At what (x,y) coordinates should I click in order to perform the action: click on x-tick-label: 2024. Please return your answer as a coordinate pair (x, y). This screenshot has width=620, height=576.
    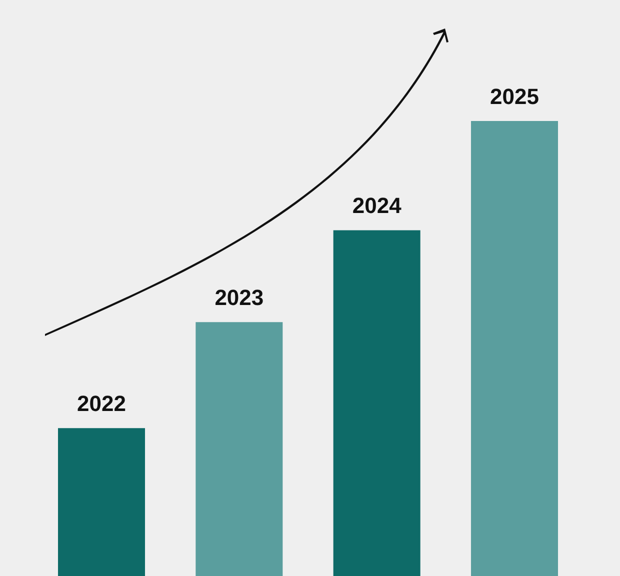
    Looking at the image, I should click on (377, 205).